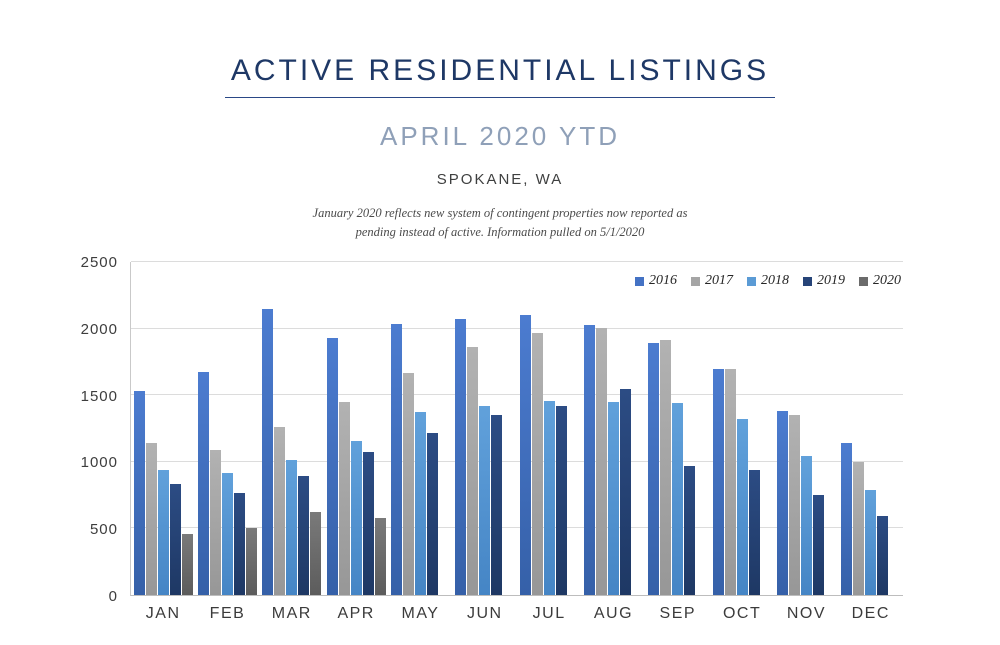  Describe the element at coordinates (187, 564) in the screenshot. I see `bar-2020-jan` at that location.